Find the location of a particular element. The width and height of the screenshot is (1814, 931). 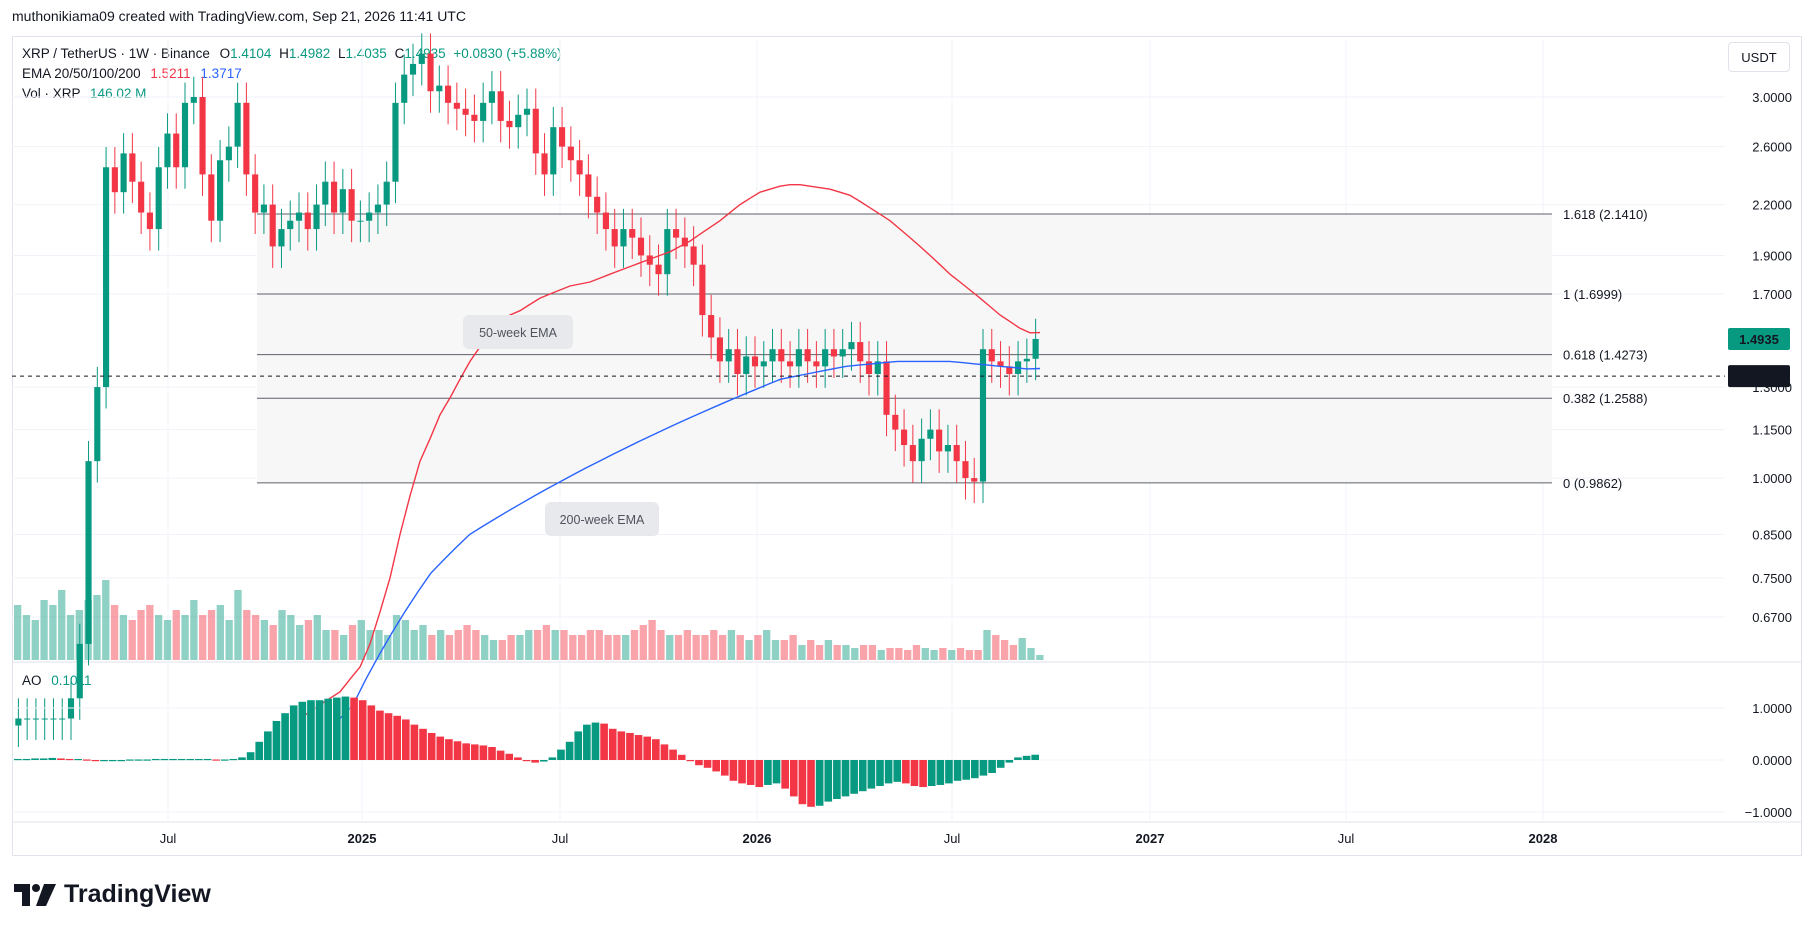

ao-tick: 0.0000 is located at coordinates (1772, 760).